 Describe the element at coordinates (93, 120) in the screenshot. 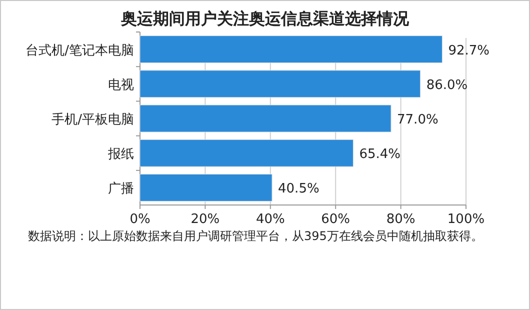

I see `y-tick-label: 手机/平板电脑` at that location.